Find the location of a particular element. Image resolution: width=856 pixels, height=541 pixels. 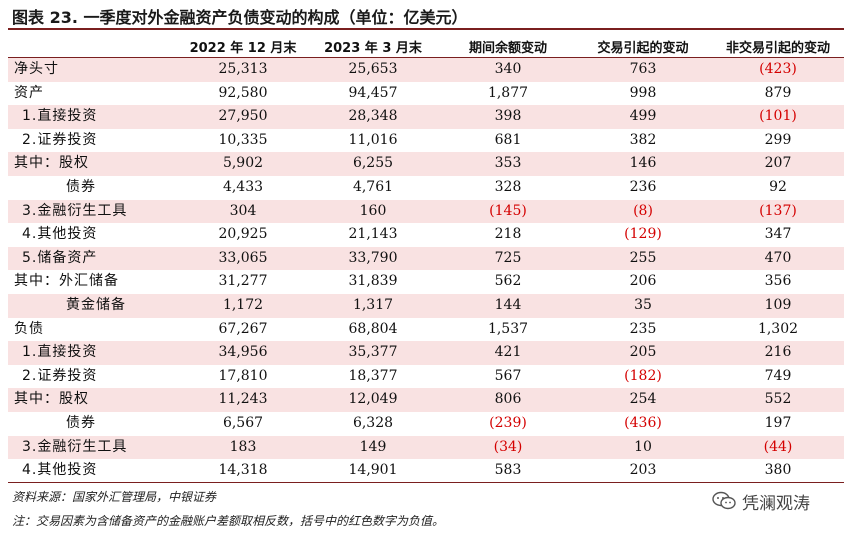

table-cell: 398 is located at coordinates (508, 116).